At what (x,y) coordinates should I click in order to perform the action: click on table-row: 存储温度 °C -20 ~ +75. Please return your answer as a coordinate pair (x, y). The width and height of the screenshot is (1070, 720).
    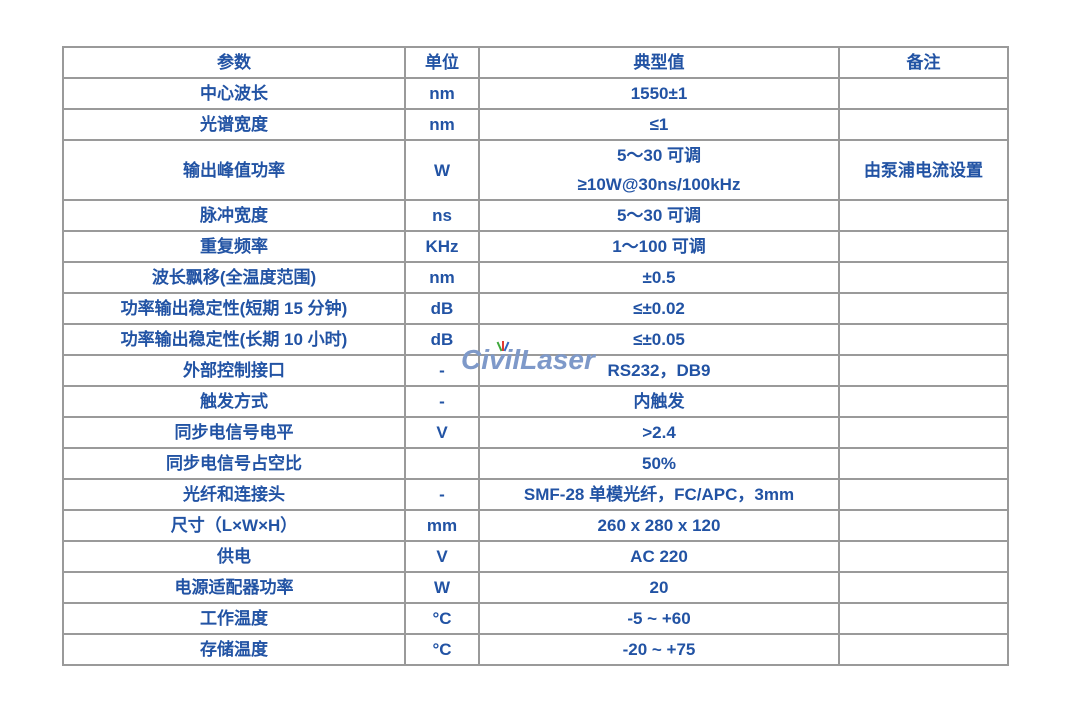
    Looking at the image, I should click on (535, 649).